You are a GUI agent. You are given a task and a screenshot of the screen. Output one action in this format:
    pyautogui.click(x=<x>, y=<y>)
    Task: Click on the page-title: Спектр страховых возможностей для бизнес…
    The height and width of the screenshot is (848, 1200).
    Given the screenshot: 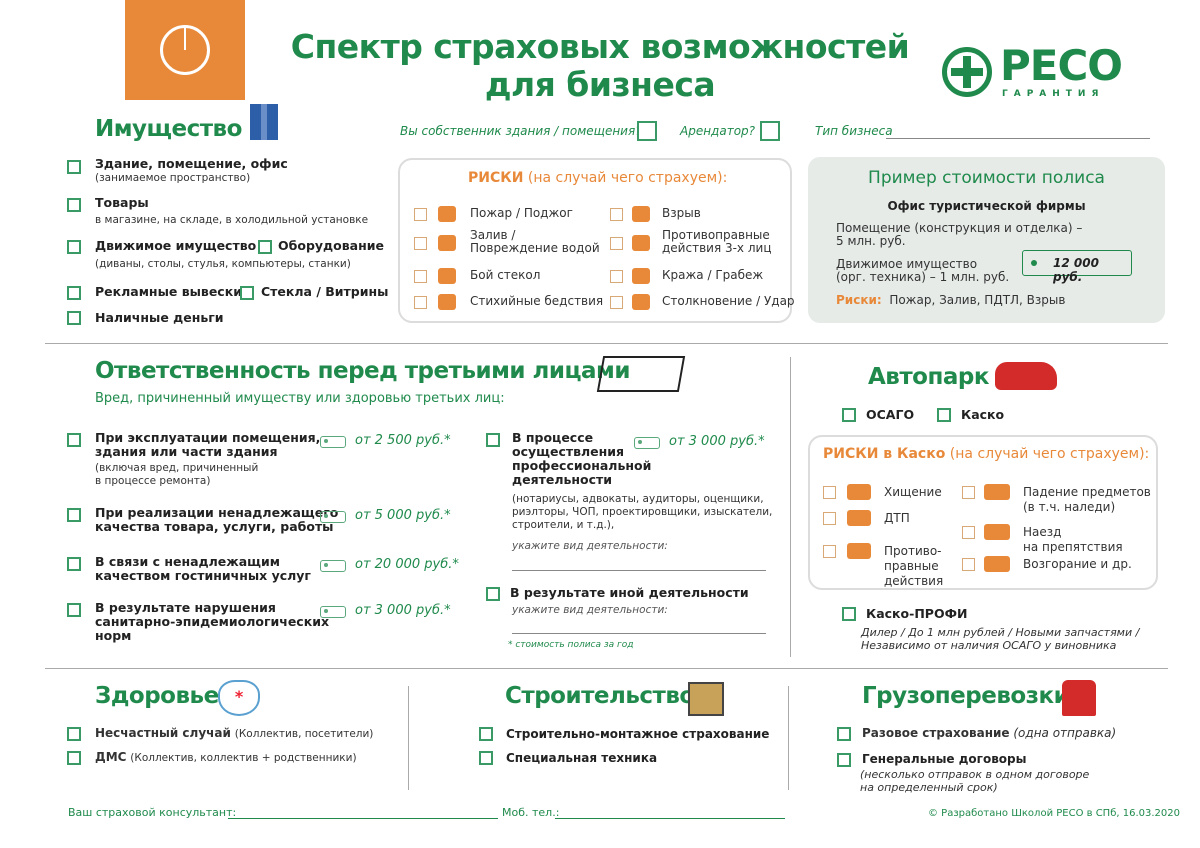 What is the action you would take?
    pyautogui.click(x=600, y=66)
    